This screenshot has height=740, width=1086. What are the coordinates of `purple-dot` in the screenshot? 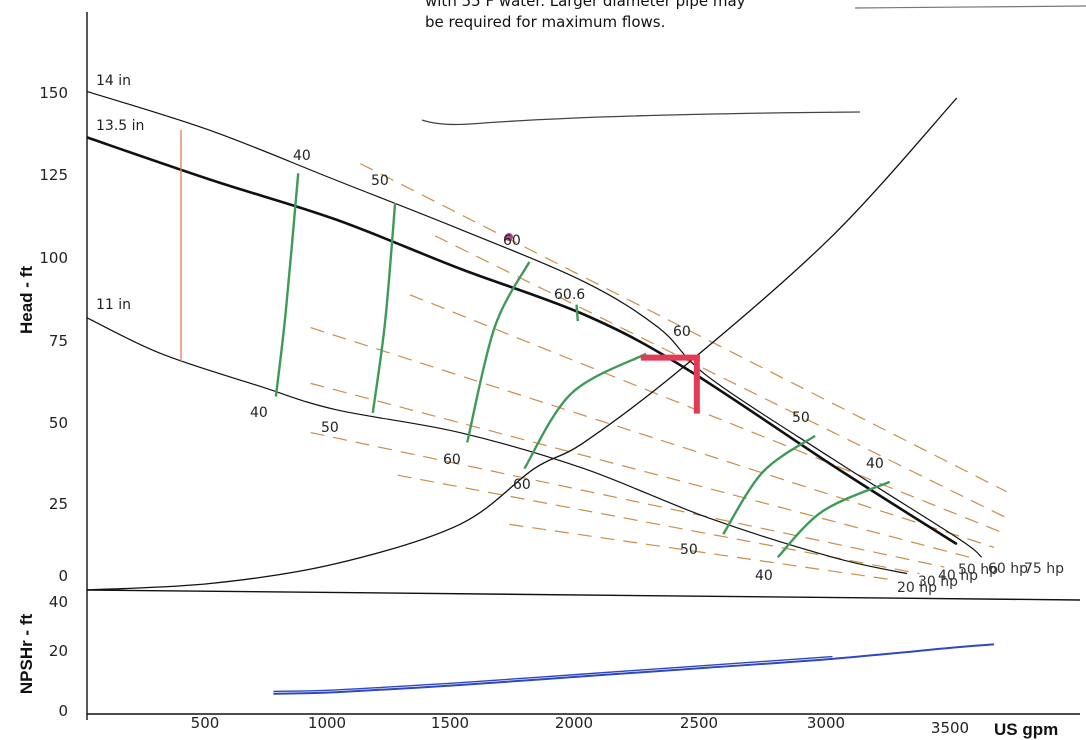 It's located at (509, 237).